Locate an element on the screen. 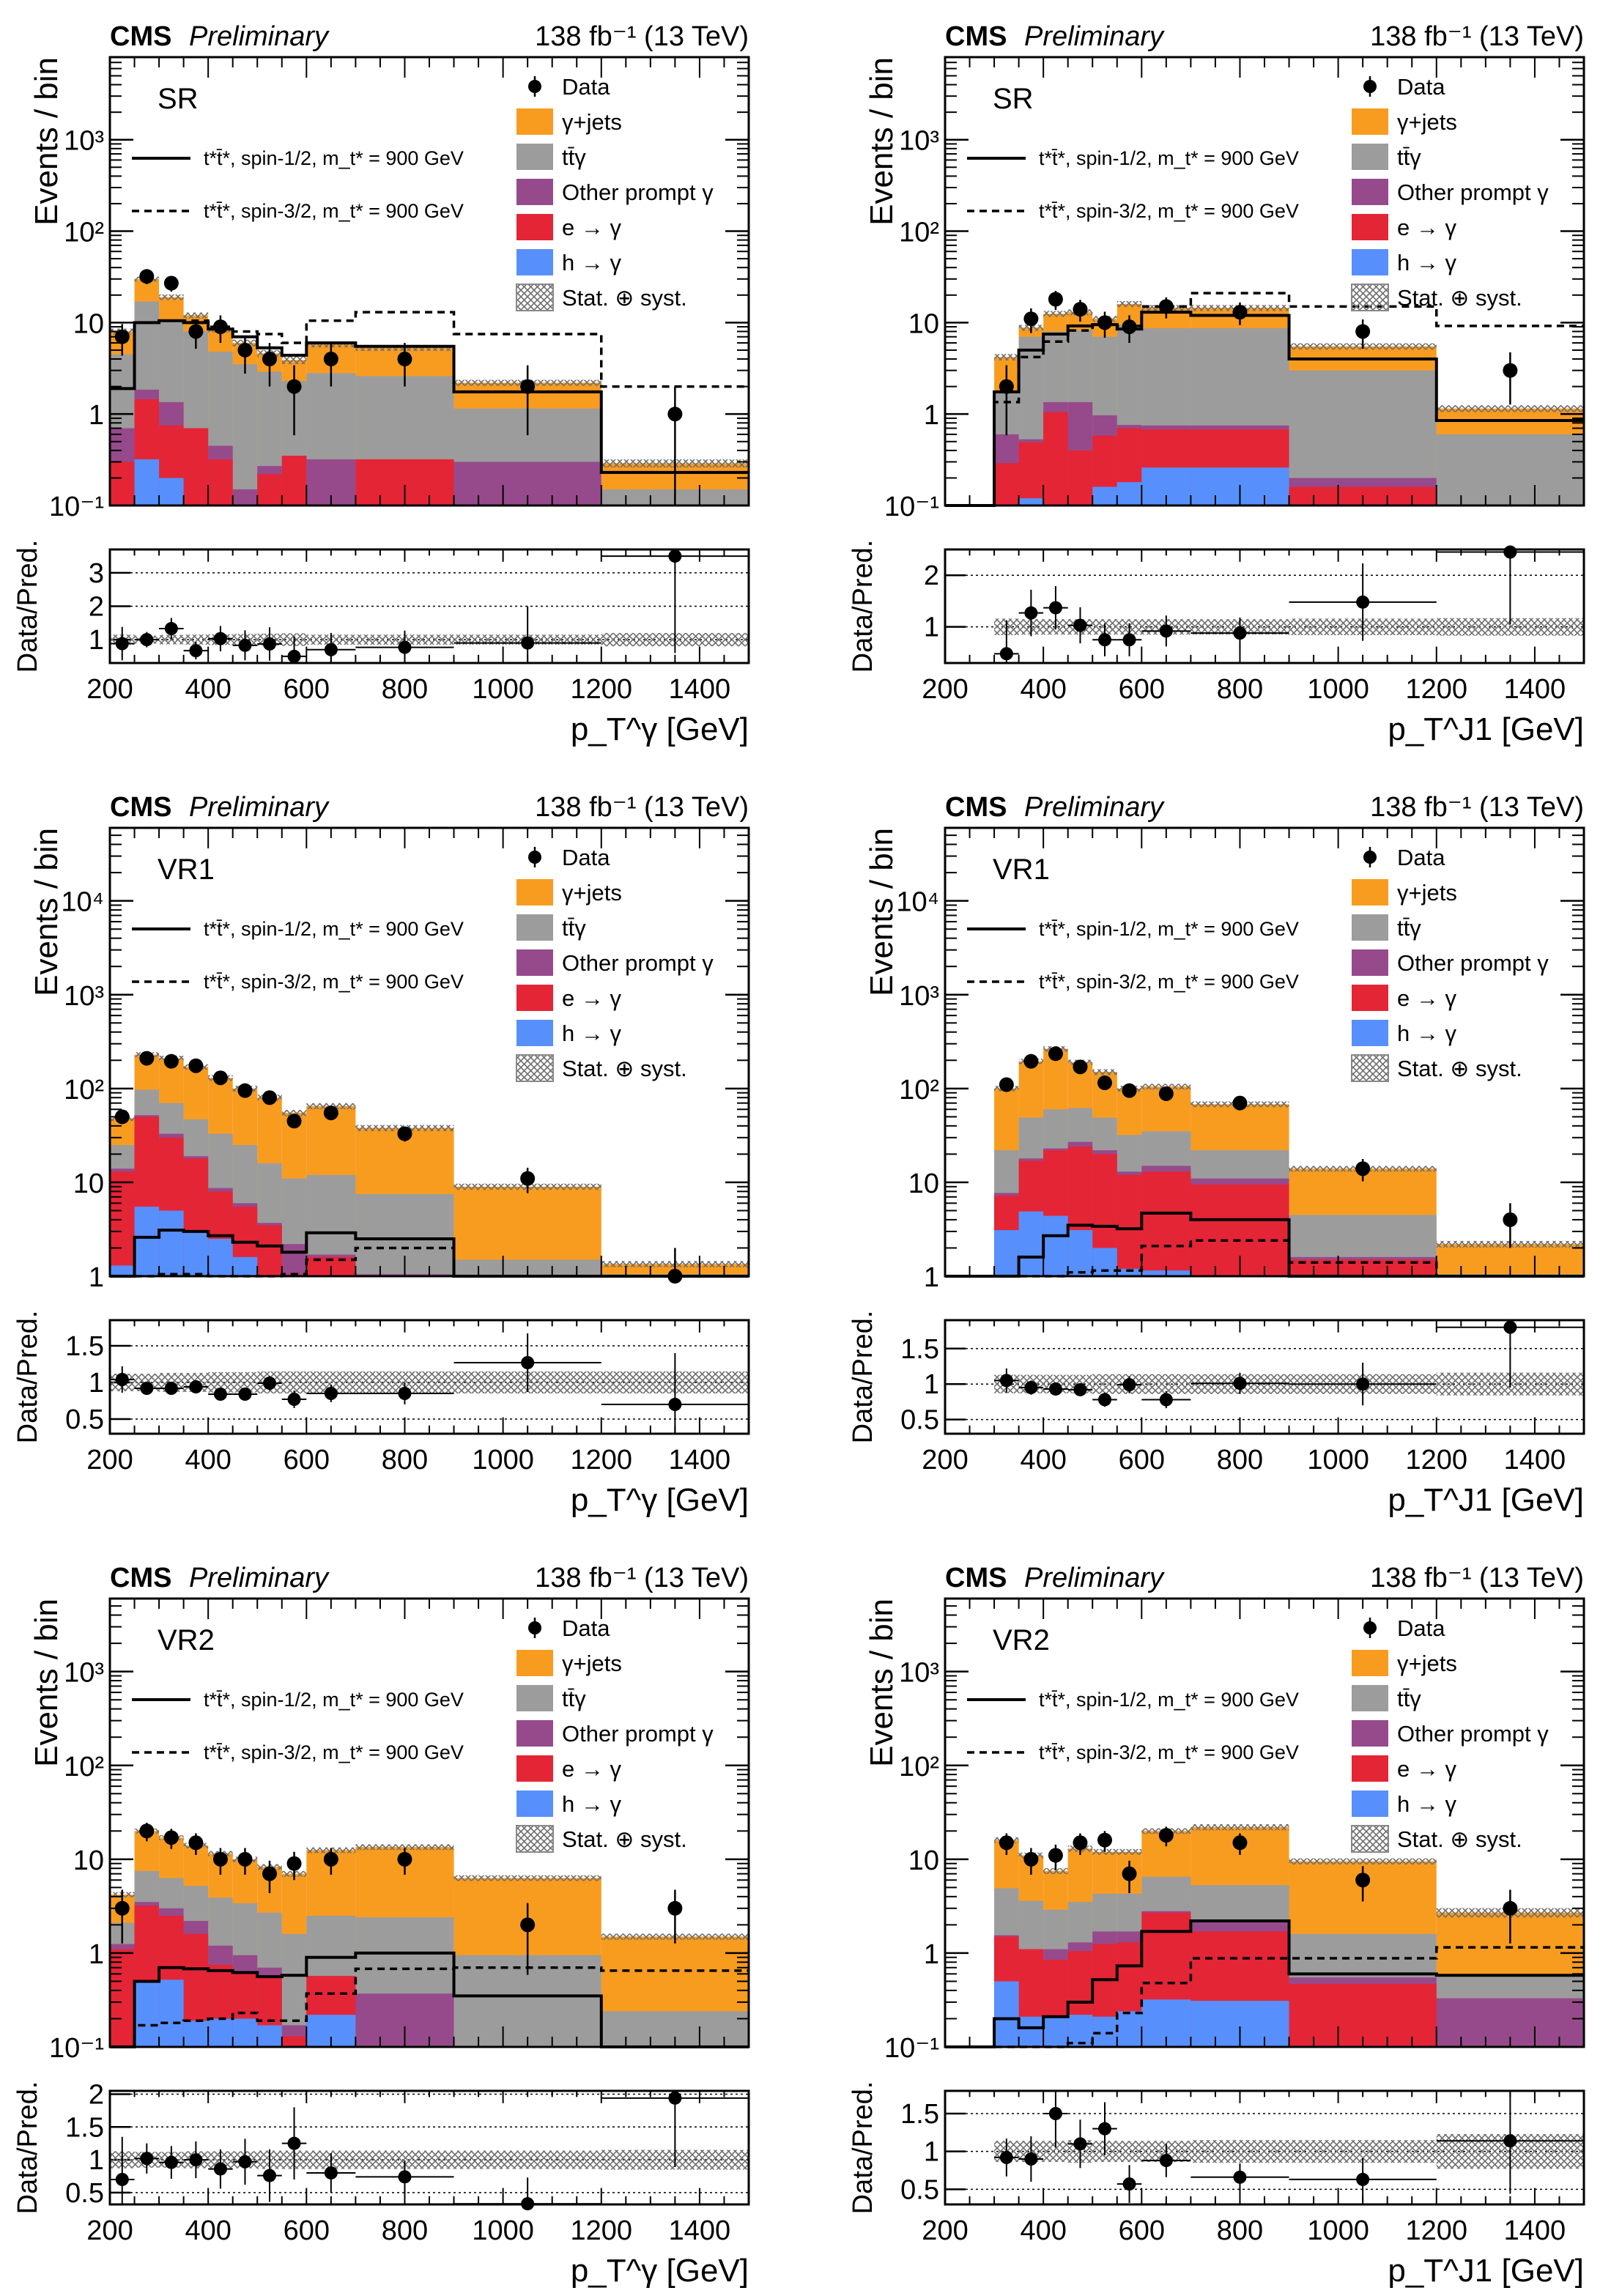 This screenshot has height=2296, width=1622. y-tick-label: 10² is located at coordinates (84, 233).